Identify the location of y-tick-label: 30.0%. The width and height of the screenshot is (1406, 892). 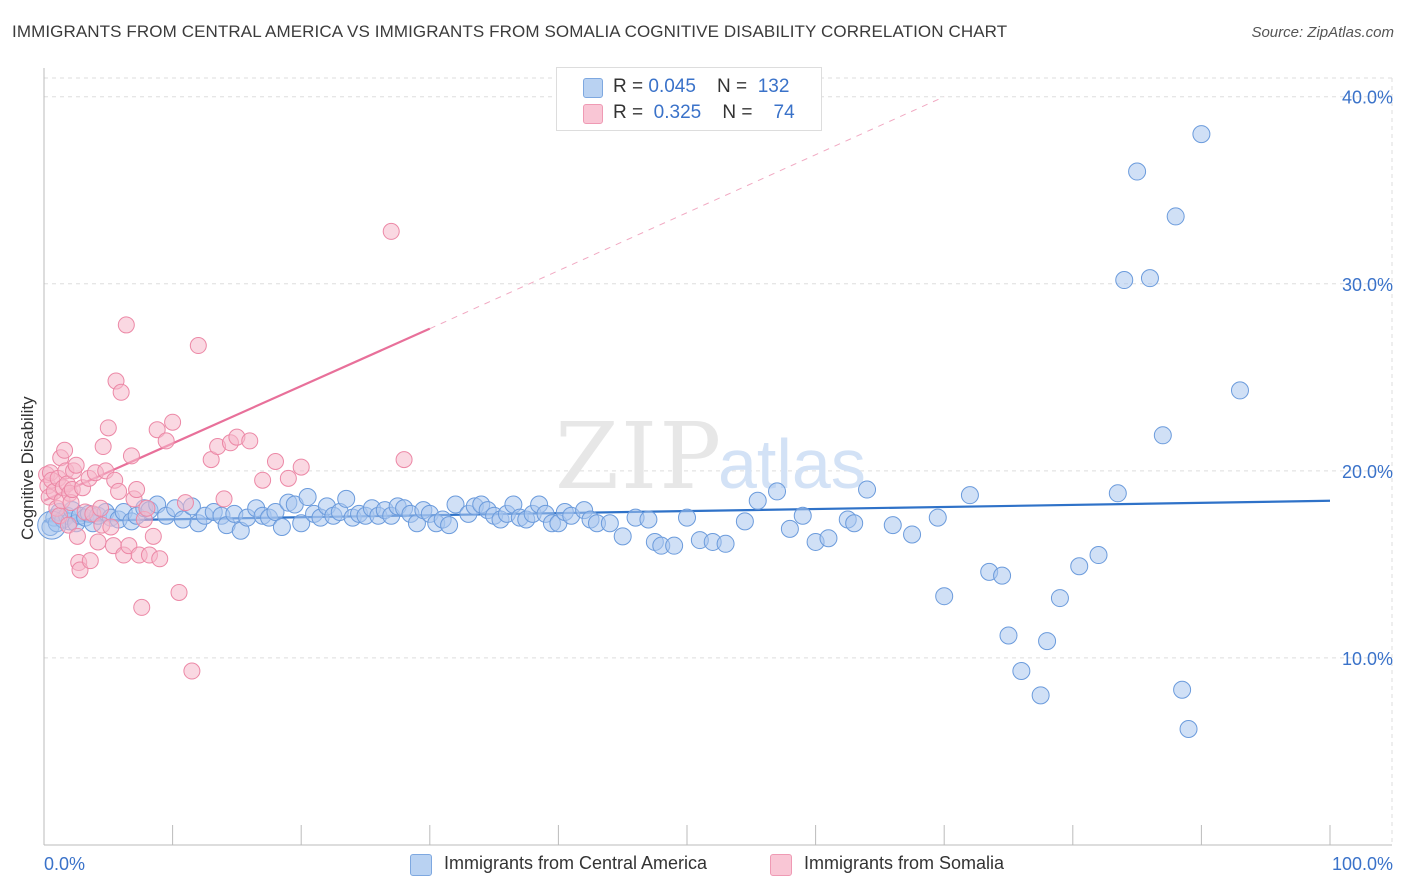
(1367, 285).